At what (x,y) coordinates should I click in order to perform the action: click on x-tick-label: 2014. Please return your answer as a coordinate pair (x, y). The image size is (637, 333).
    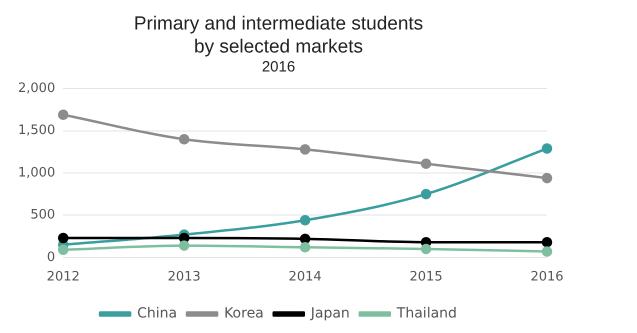
    Looking at the image, I should click on (305, 277).